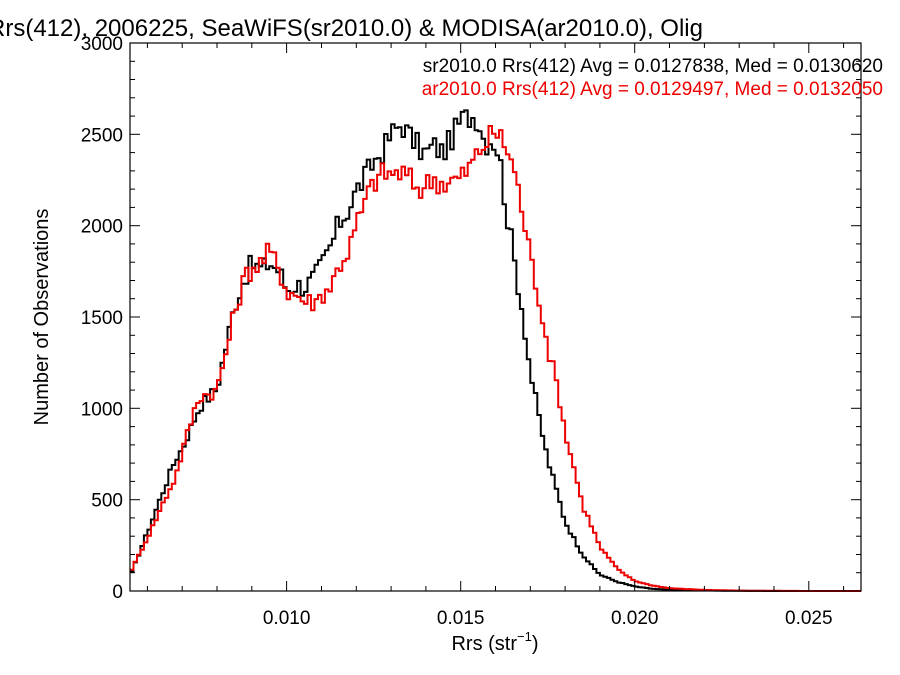 The height and width of the screenshot is (675, 900). Describe the element at coordinates (102, 227) in the screenshot. I see `y-tick-label: 2000` at that location.